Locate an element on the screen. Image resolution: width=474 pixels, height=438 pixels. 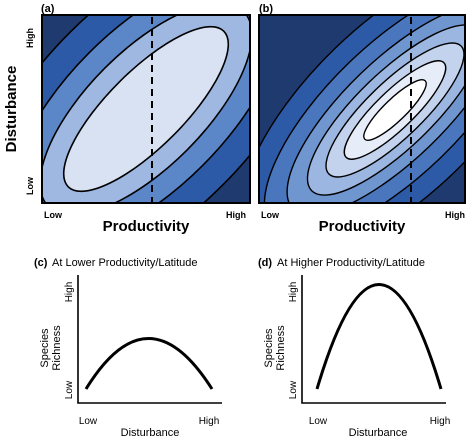
panel-d-y-low: Low is located at coordinates (293, 389).